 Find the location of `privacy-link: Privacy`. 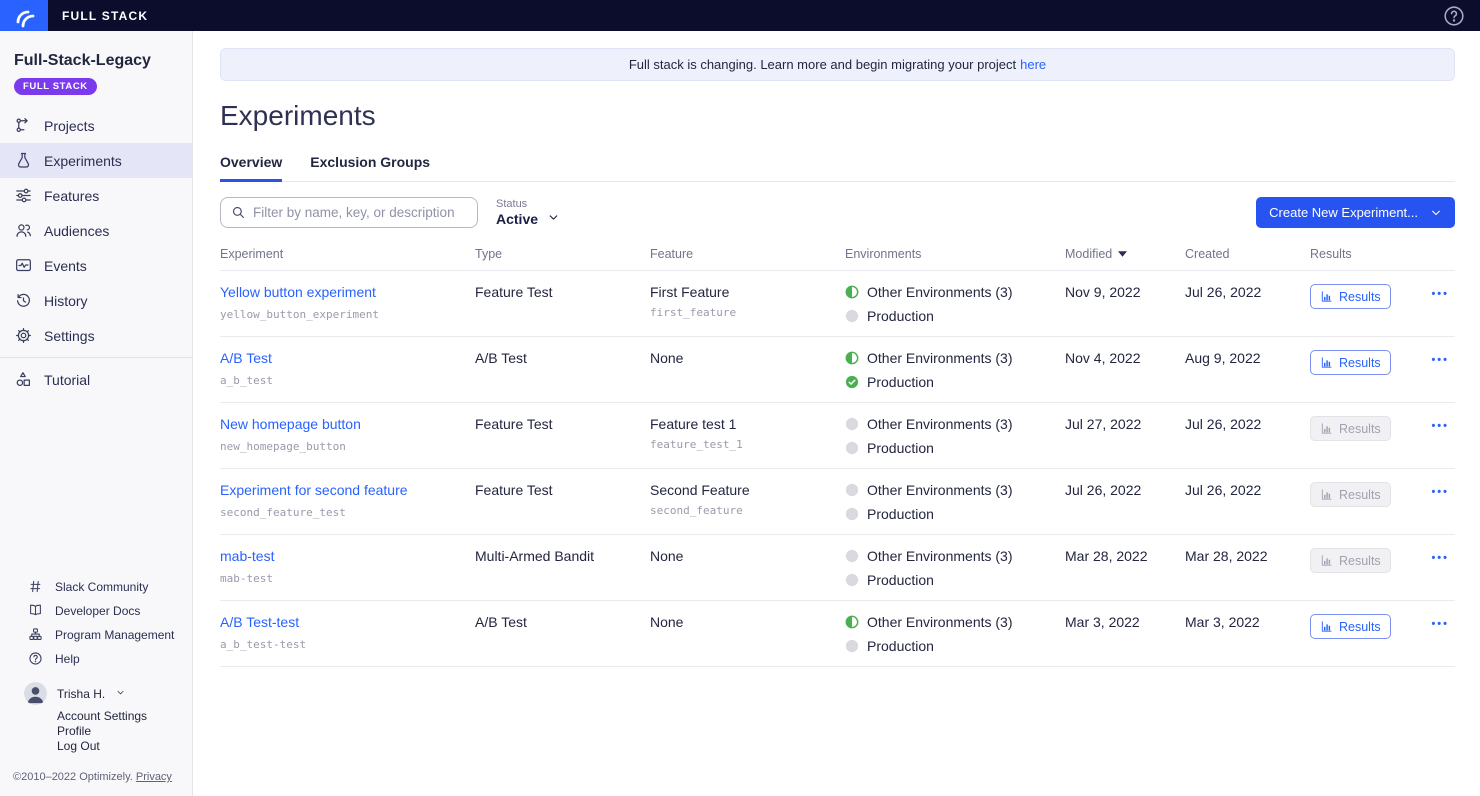

privacy-link: Privacy is located at coordinates (153, 777).